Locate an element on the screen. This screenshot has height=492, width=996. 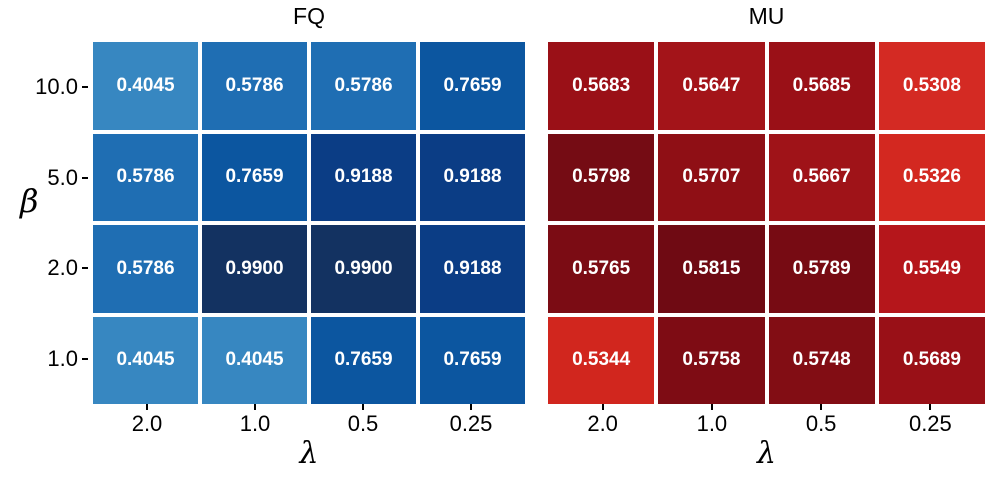
heatmap-cell: 0.5667 is located at coordinates (821, 177).